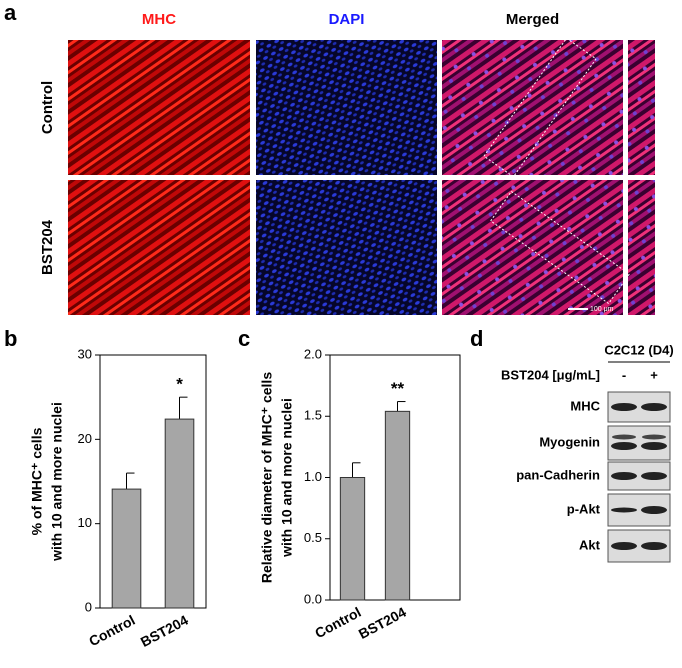  What do you see at coordinates (85, 438) in the screenshot?
I see `y-tick-label: 20` at bounding box center [85, 438].